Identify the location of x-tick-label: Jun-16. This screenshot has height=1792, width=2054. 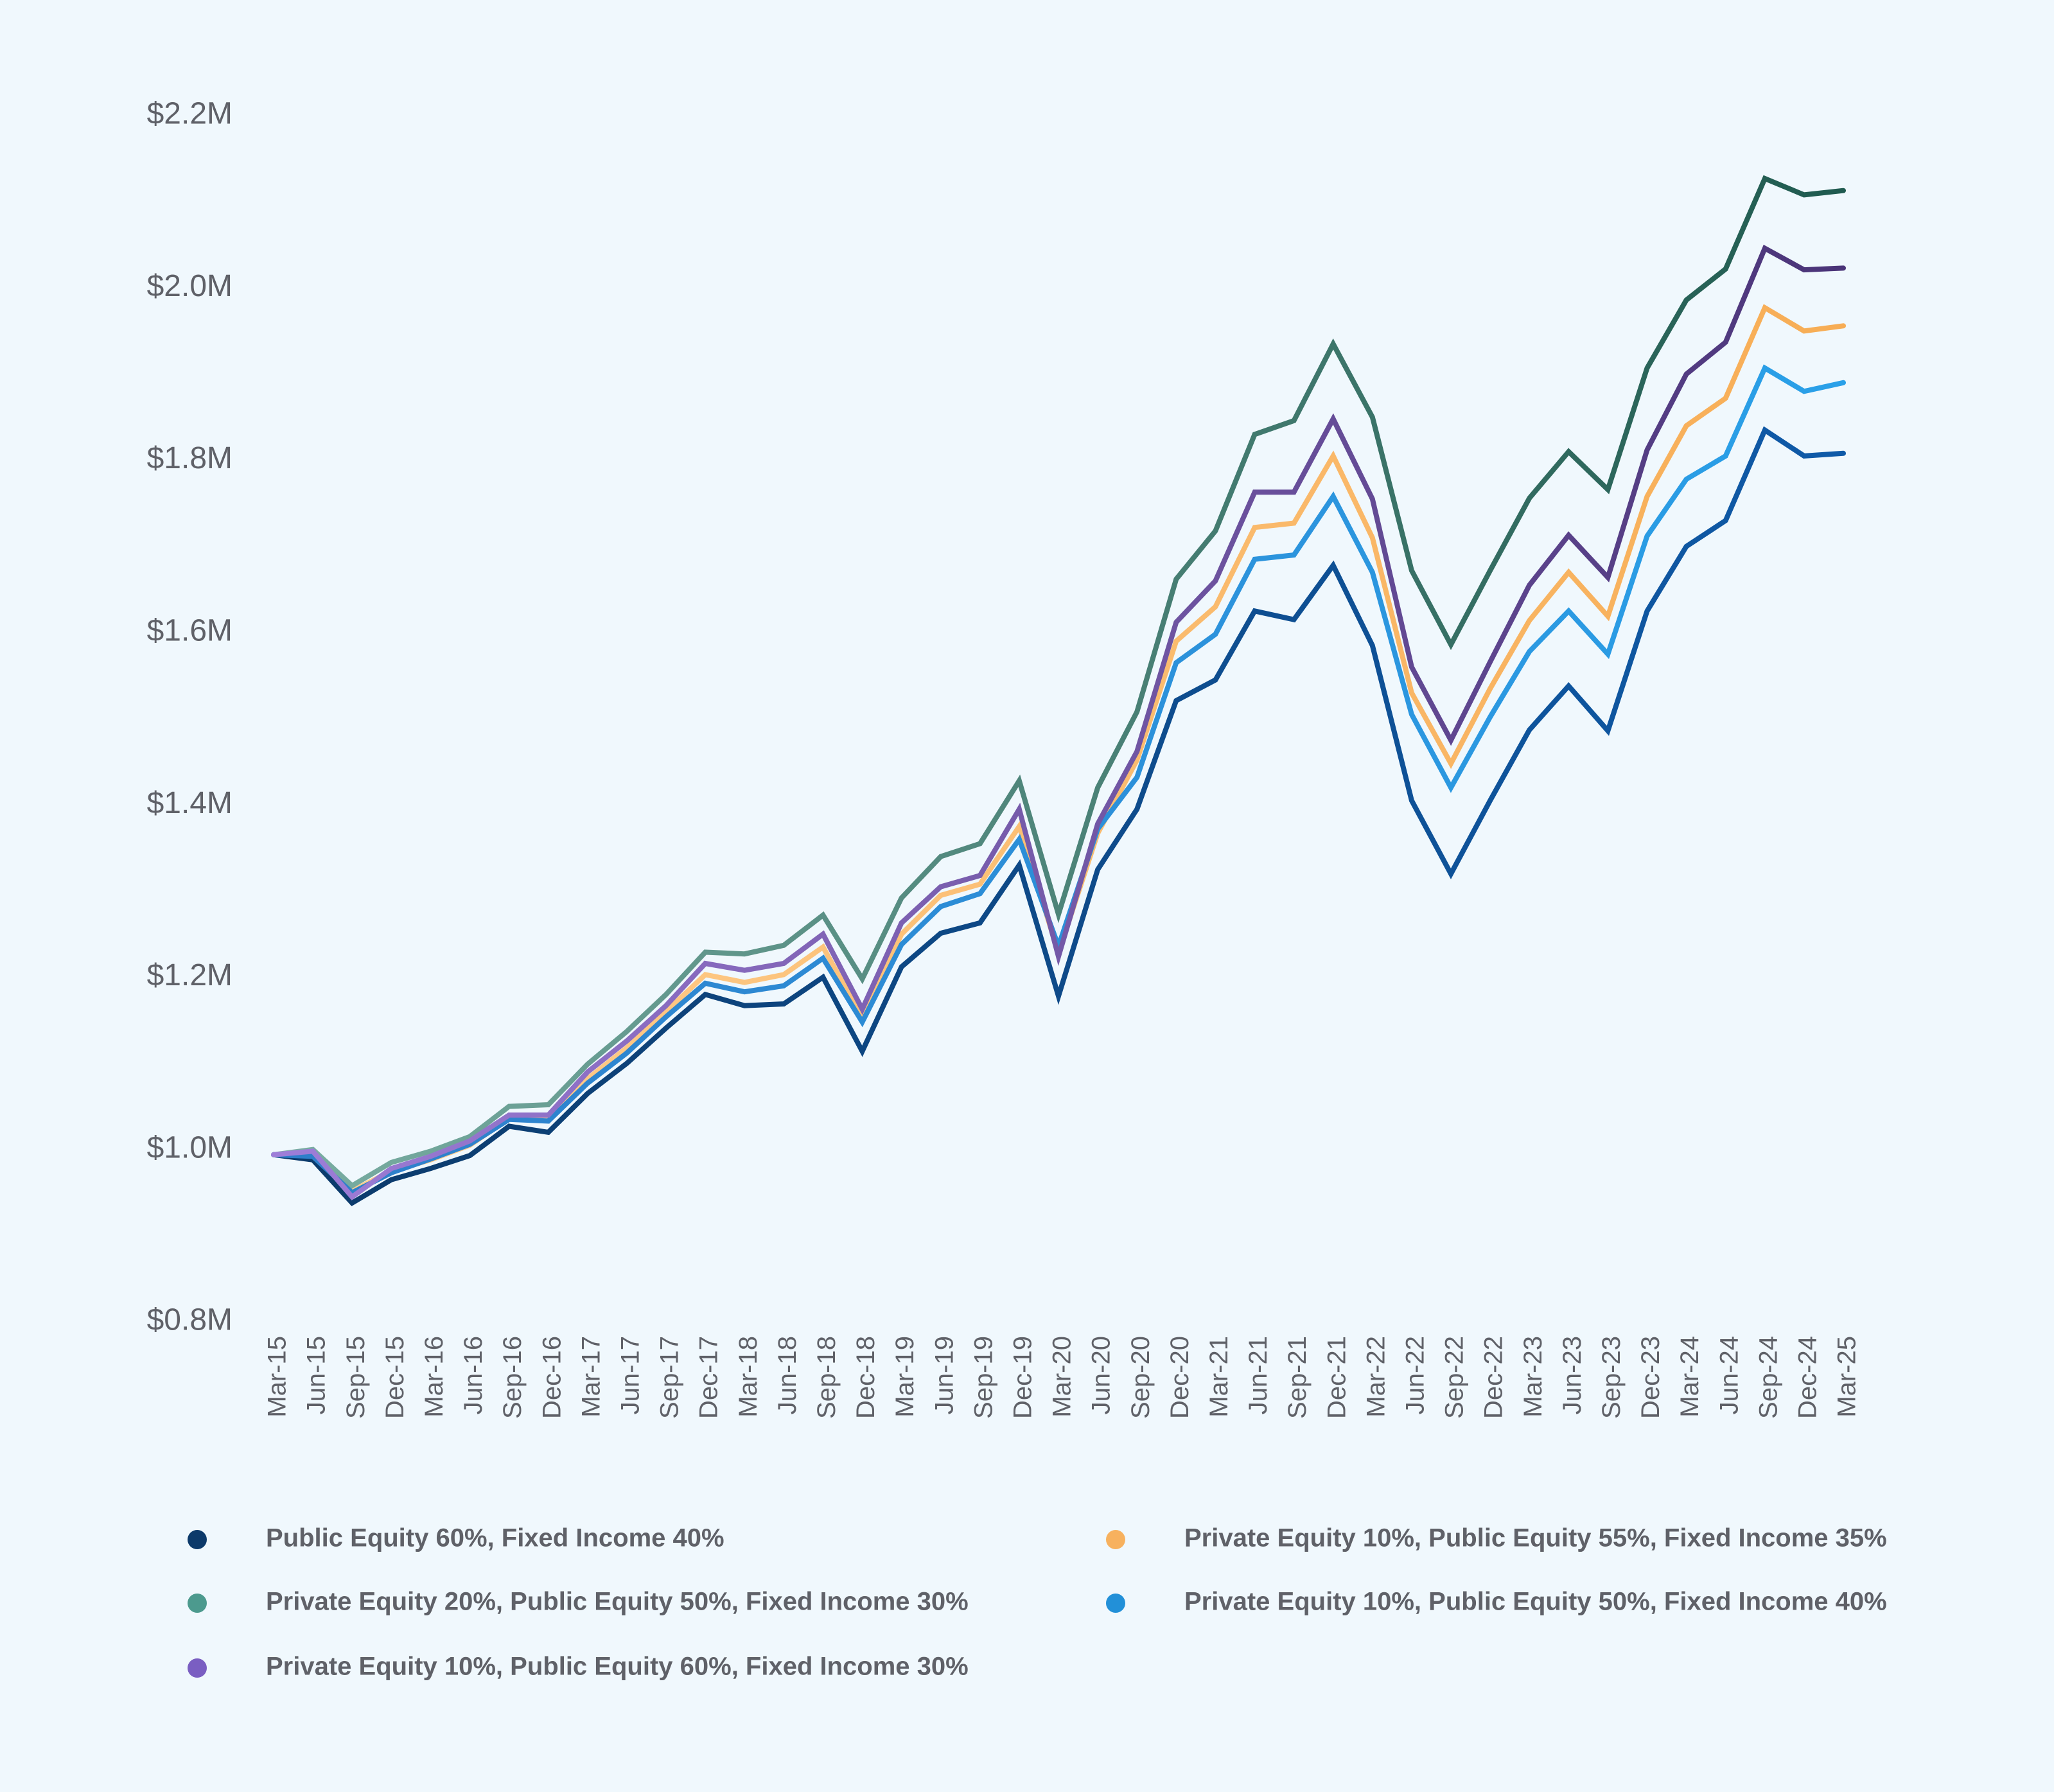
(473, 1375).